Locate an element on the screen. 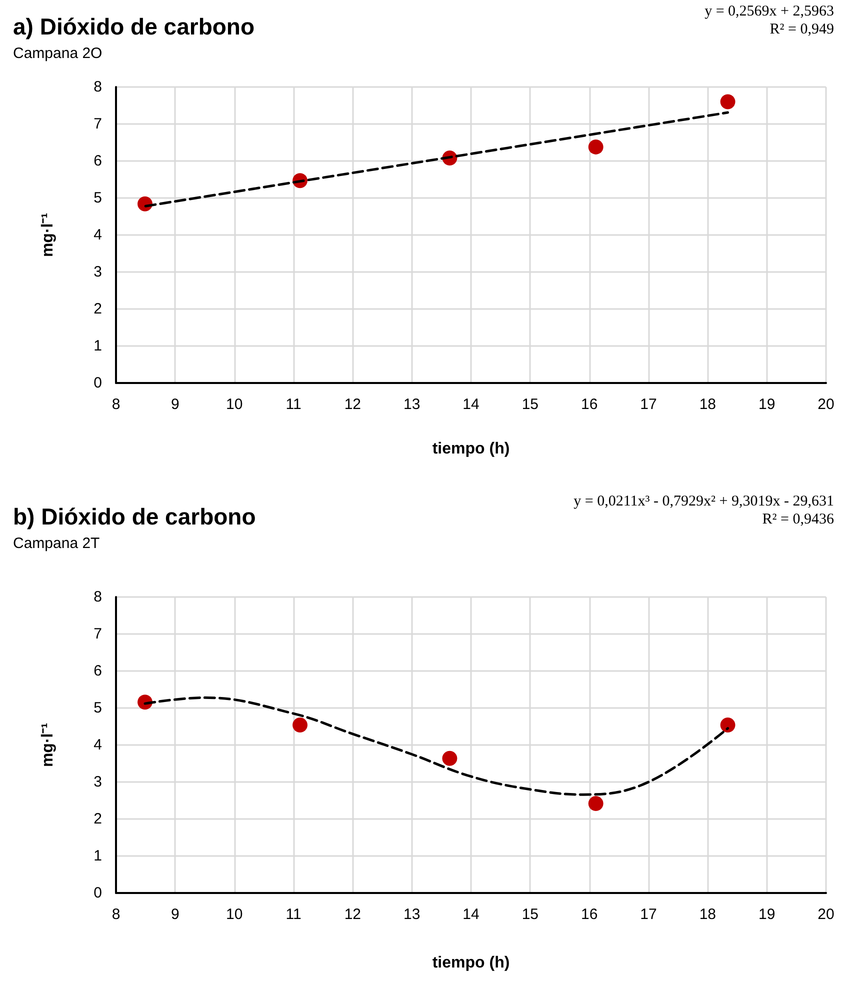 The image size is (864, 981). text: y = 0,0211x³ - 0,7929x² + 9,3019x - 29,631 is located at coordinates (704, 502).